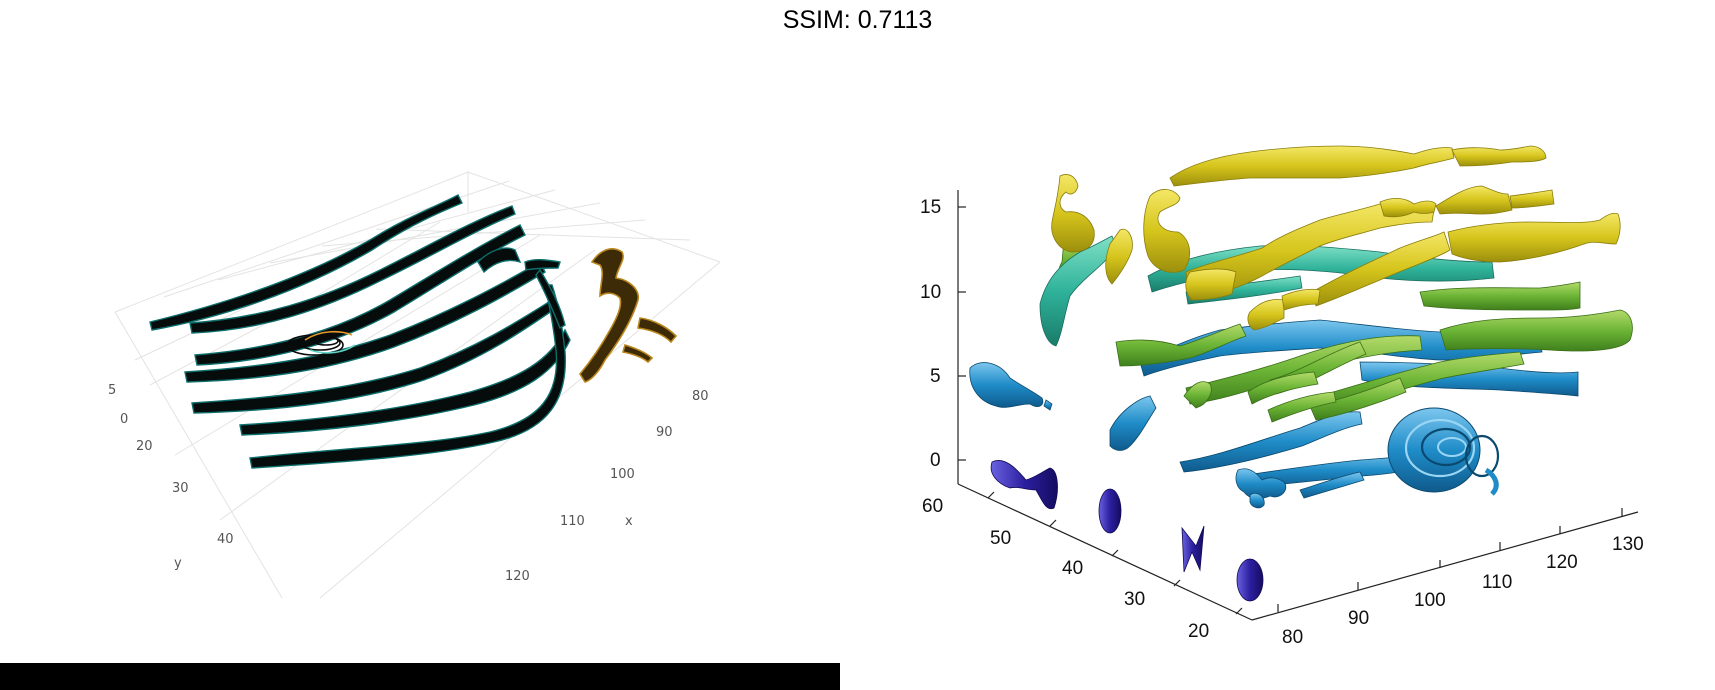 Image resolution: width=1715 pixels, height=690 pixels. What do you see at coordinates (1292, 637) in the screenshot?
I see `right-x-tick: 80` at bounding box center [1292, 637].